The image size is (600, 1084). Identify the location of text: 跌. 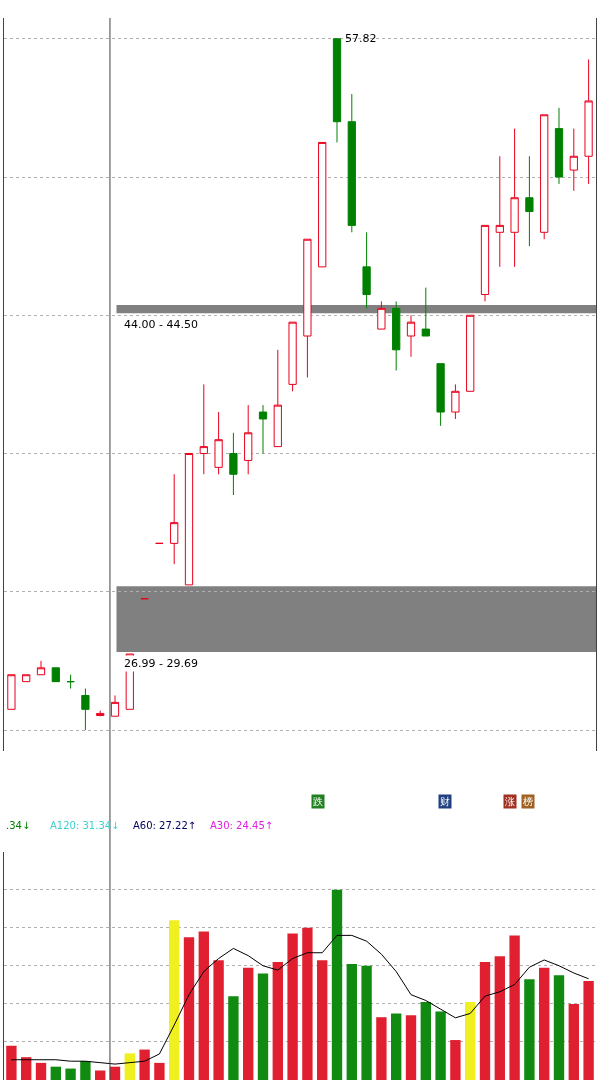
(318, 801).